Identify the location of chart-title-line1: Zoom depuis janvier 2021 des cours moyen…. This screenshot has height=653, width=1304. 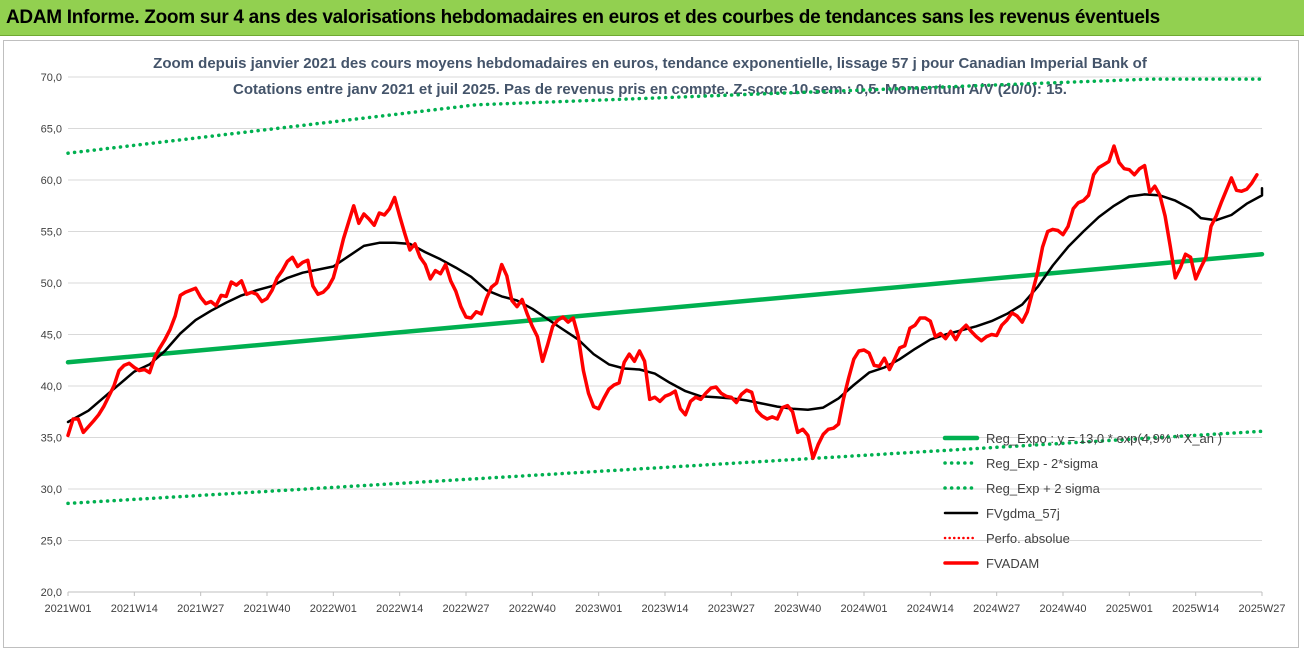
(650, 63).